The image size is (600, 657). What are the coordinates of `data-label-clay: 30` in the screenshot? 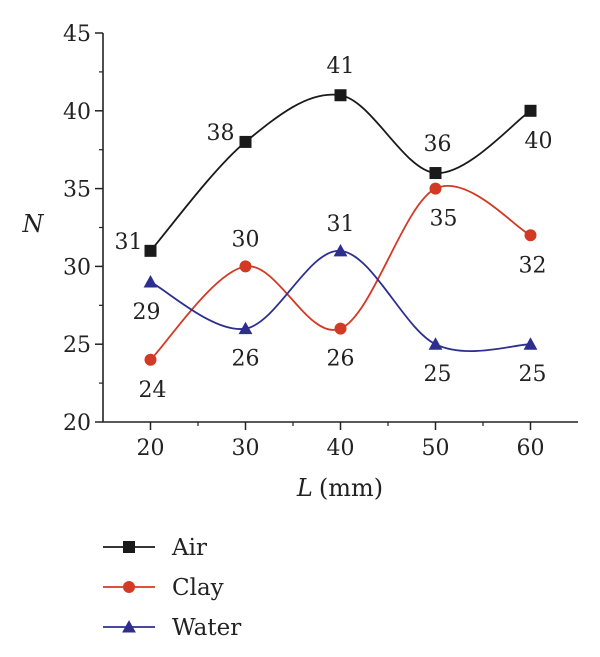 It's located at (246, 239).